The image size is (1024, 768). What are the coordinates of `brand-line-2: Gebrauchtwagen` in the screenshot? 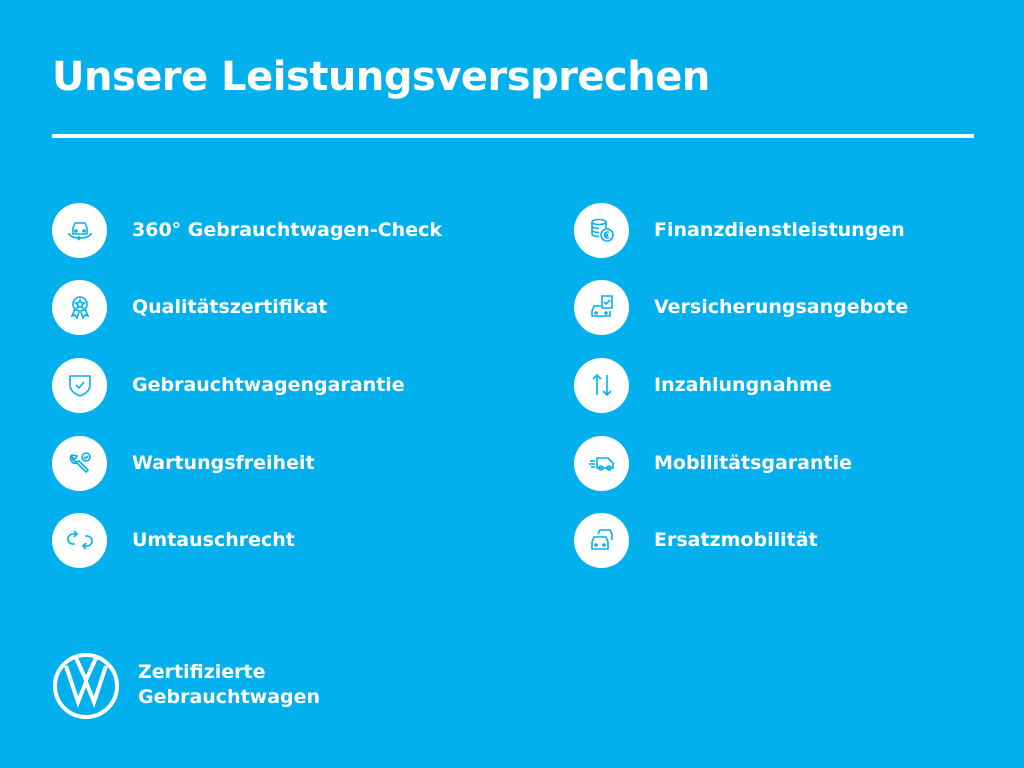 It's located at (229, 697).